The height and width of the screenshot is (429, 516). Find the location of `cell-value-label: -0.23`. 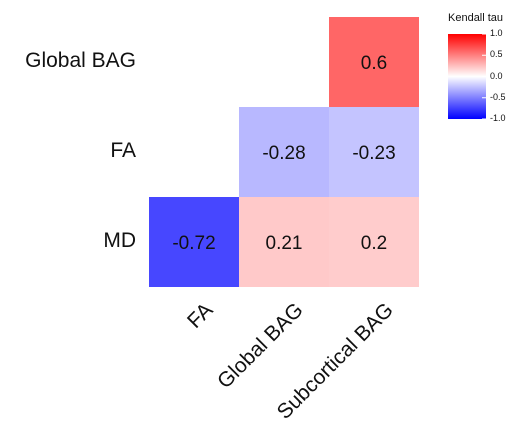

cell-value-label: -0.23 is located at coordinates (373, 153).